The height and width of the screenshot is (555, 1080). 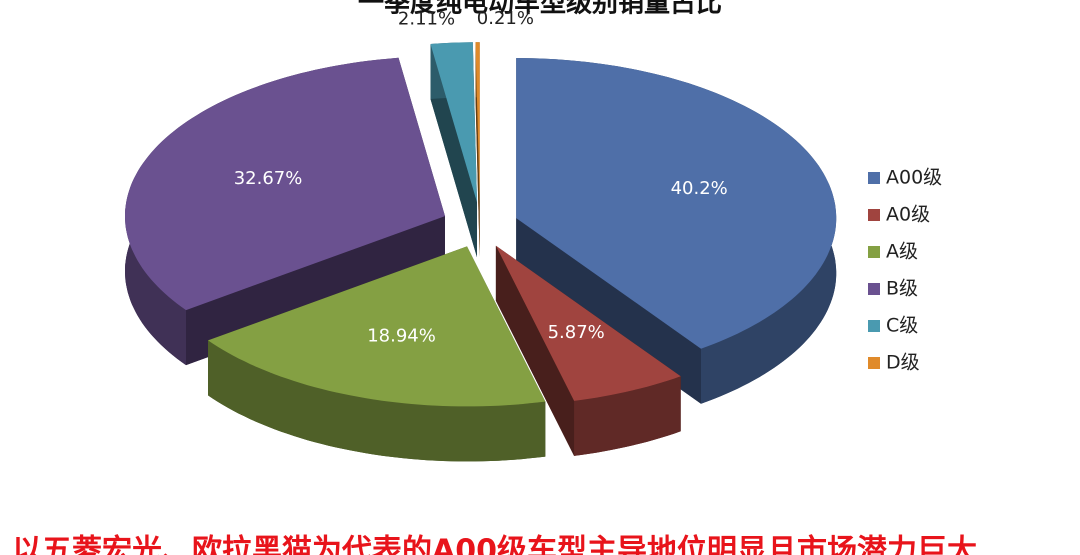 What do you see at coordinates (494, 544) in the screenshot?
I see `caption: 以五菱宏光、欧拉黑猫为代表的A00级车型主导地位明显且市场潜力巨大` at bounding box center [494, 544].